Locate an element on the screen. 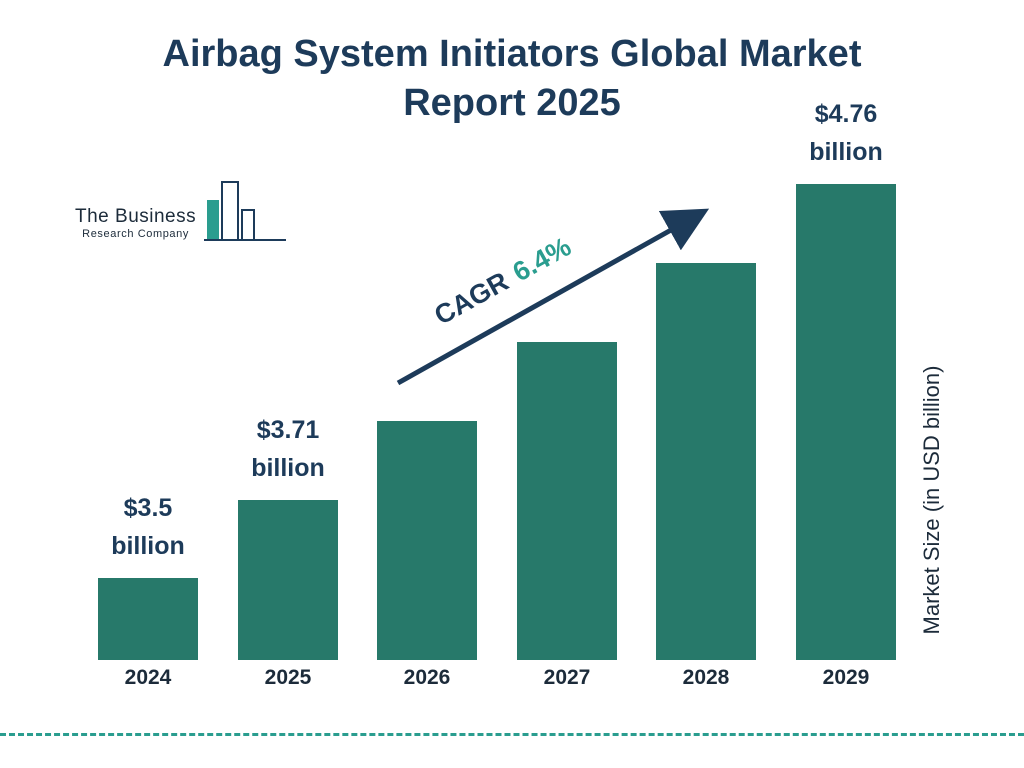  bar-value-label-2024: $3.5 billion is located at coordinates (148, 527).